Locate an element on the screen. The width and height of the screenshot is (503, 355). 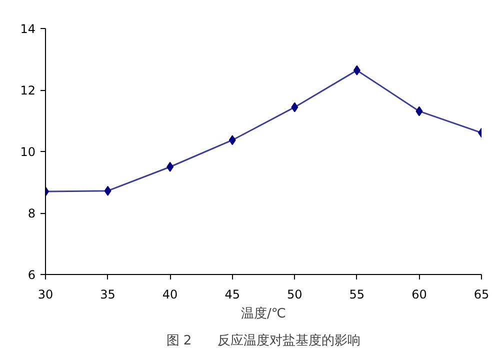
x-axis-title: 温度/℃ is located at coordinates (263, 314).